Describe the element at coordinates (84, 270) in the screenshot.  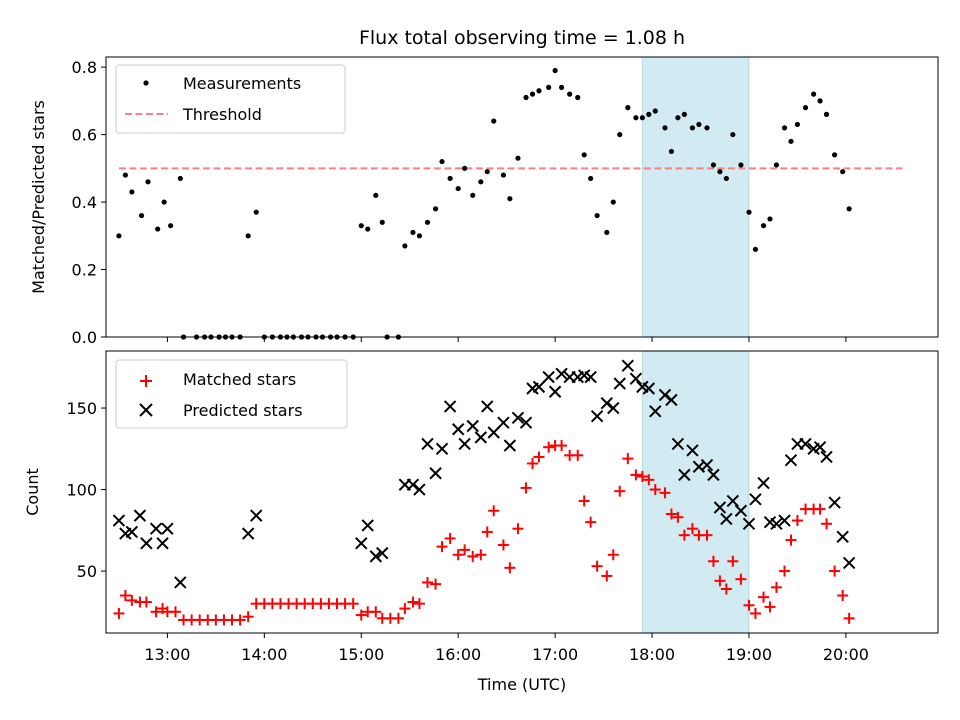
I see `top-y-tick-label: 0.2` at that location.